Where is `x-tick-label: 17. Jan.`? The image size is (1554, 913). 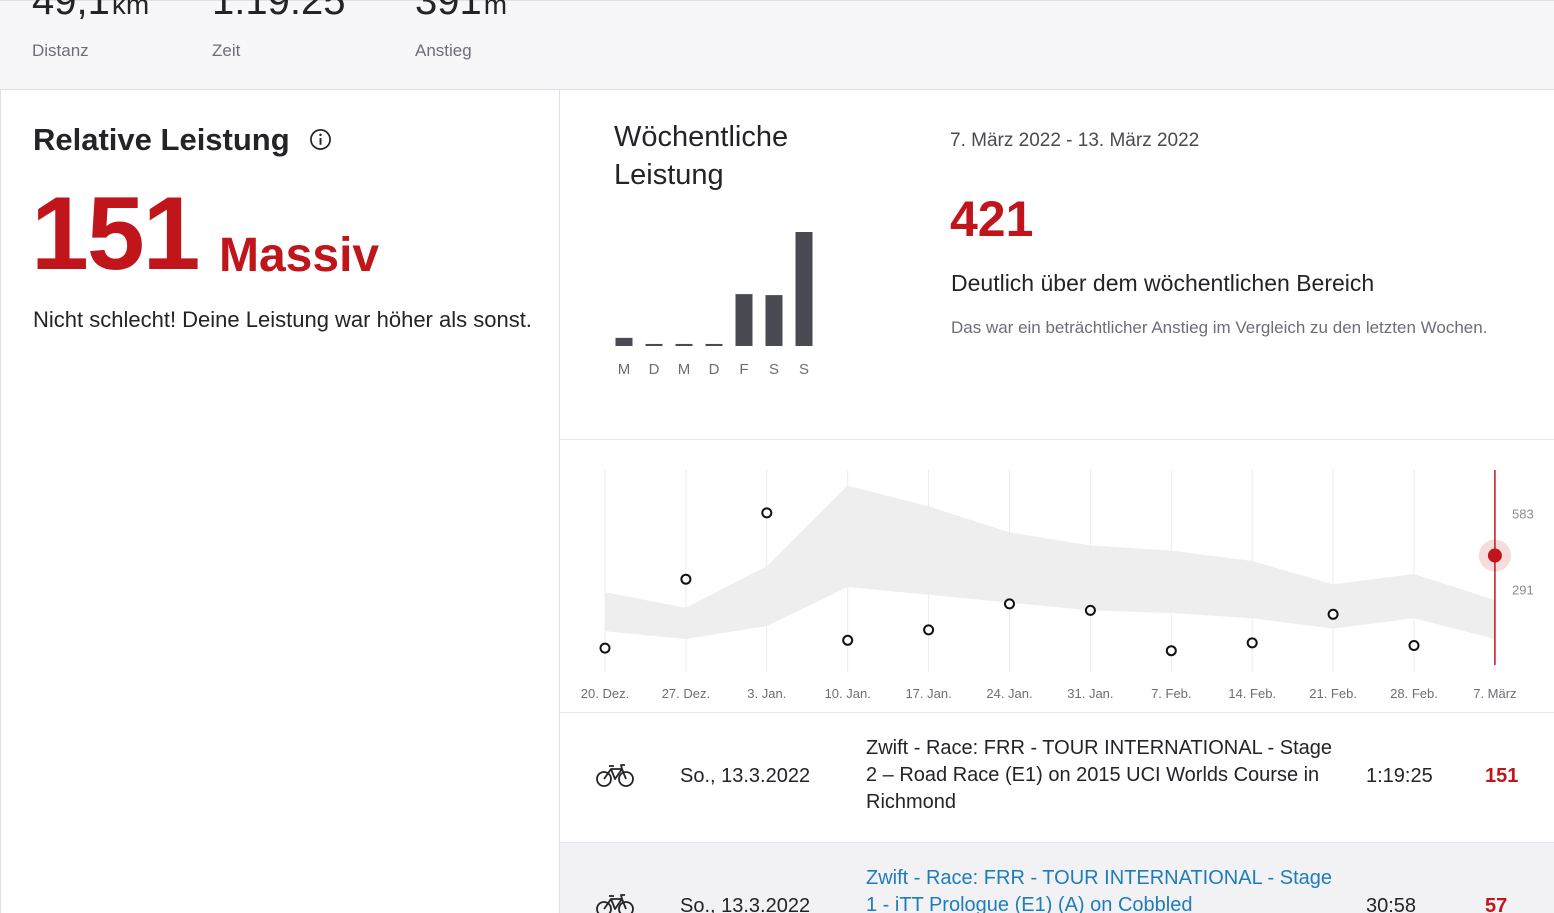 x-tick-label: 17. Jan. is located at coordinates (928, 693).